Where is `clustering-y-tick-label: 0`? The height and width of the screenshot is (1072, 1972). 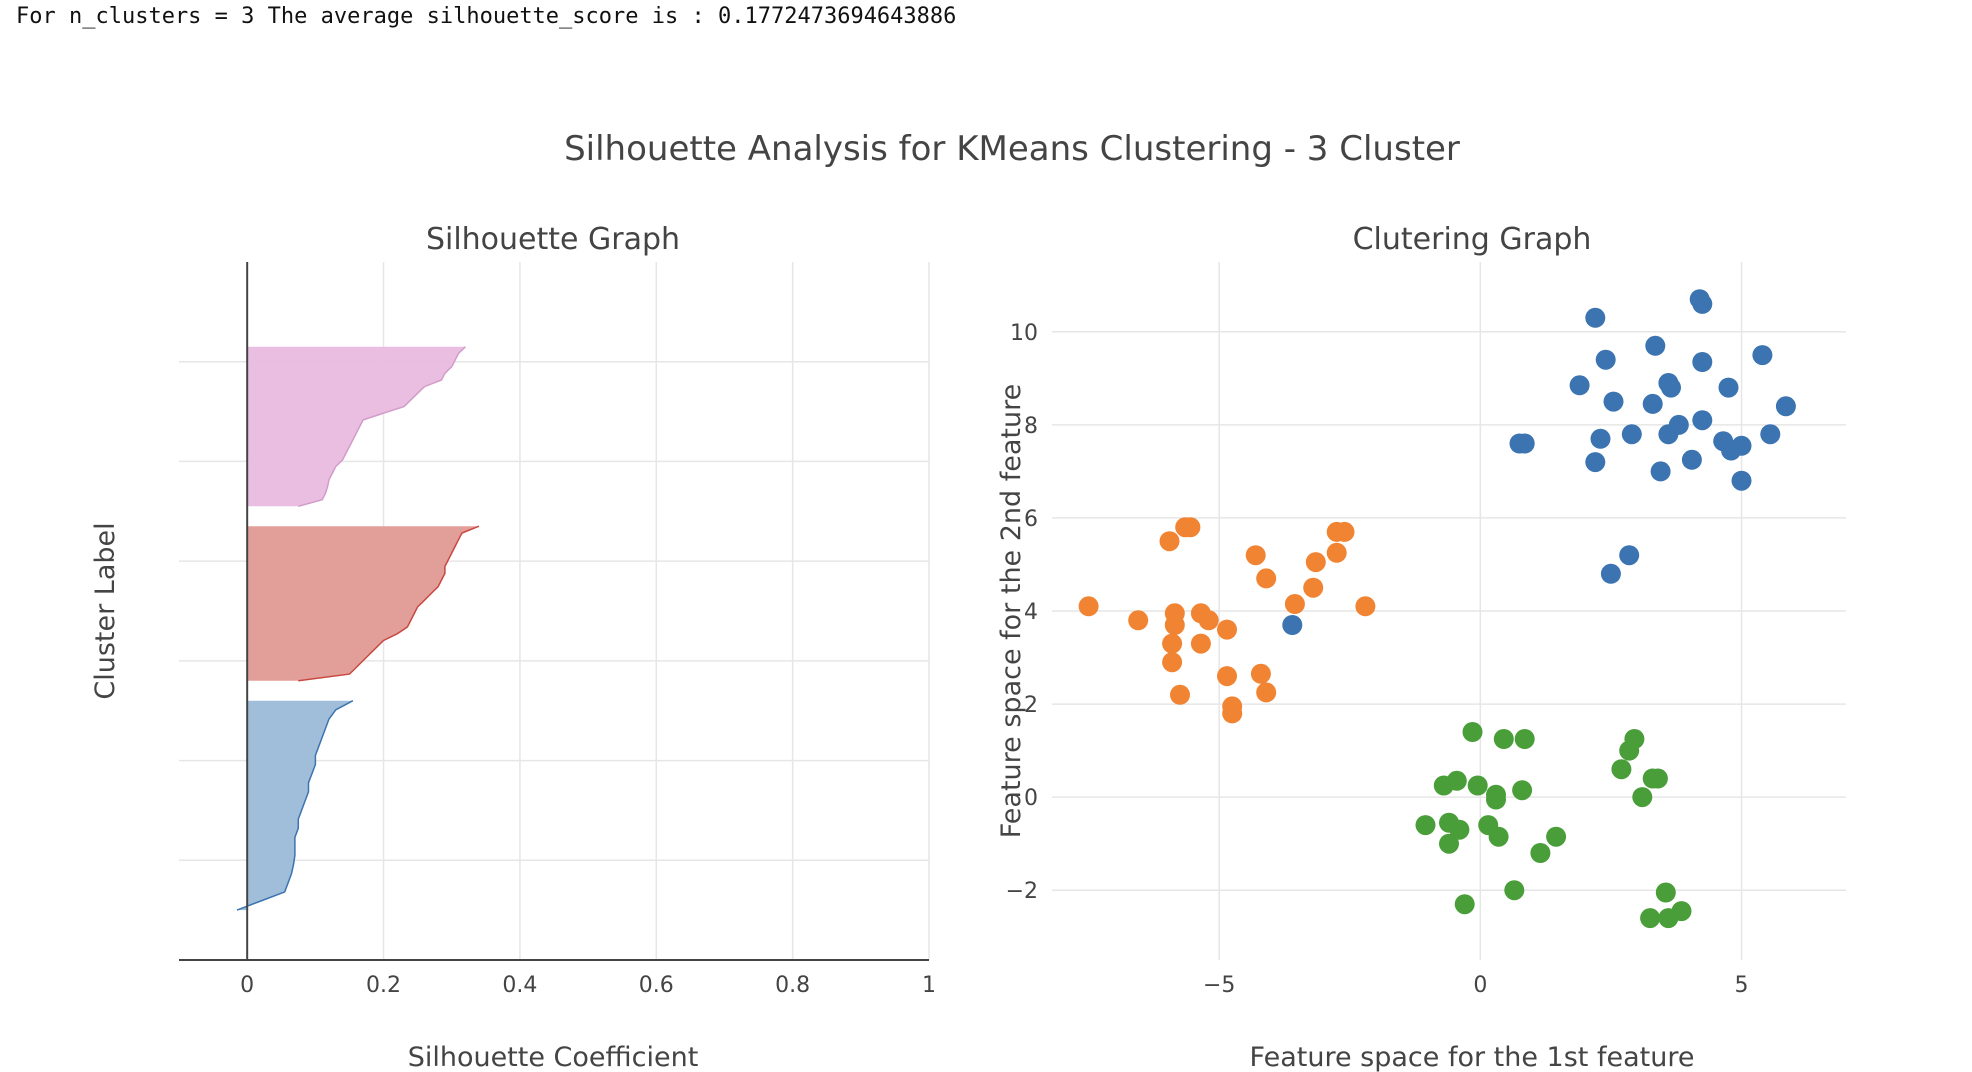 clustering-y-tick-label: 0 is located at coordinates (1031, 798).